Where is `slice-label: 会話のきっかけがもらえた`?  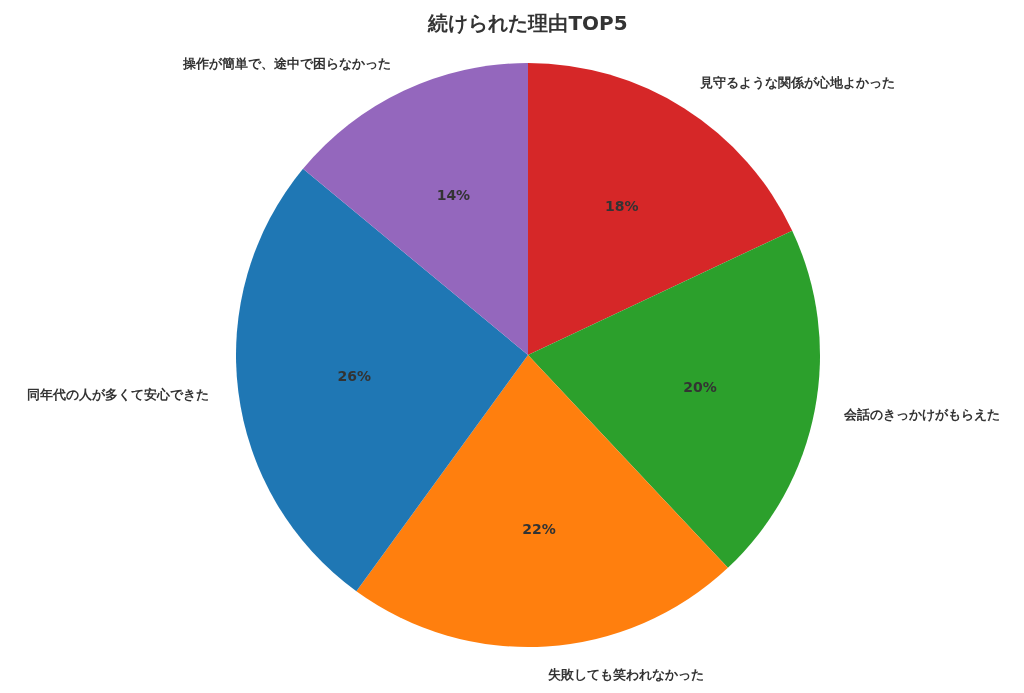 slice-label: 会話のきっかけがもらえた is located at coordinates (921, 414).